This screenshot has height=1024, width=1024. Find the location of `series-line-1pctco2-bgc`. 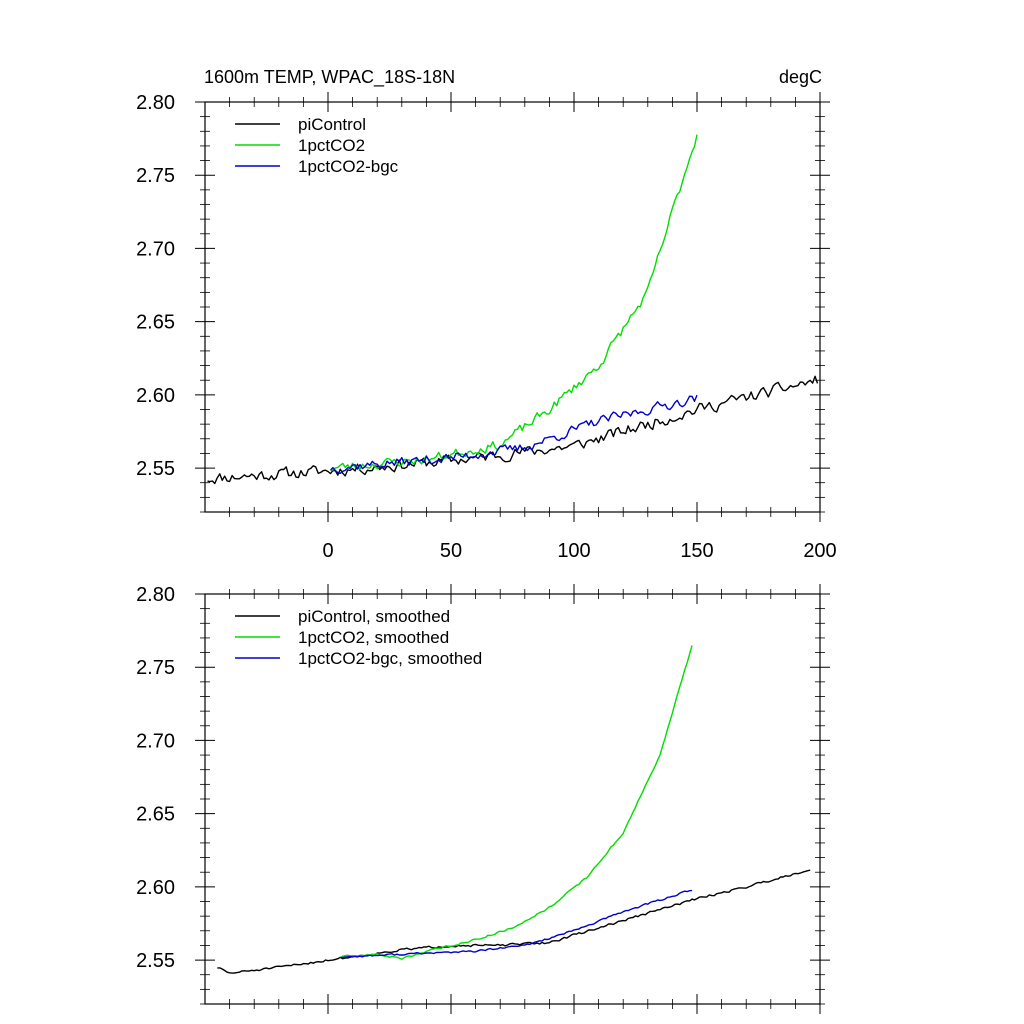

series-line-1pctco2-bgc is located at coordinates (513, 434).